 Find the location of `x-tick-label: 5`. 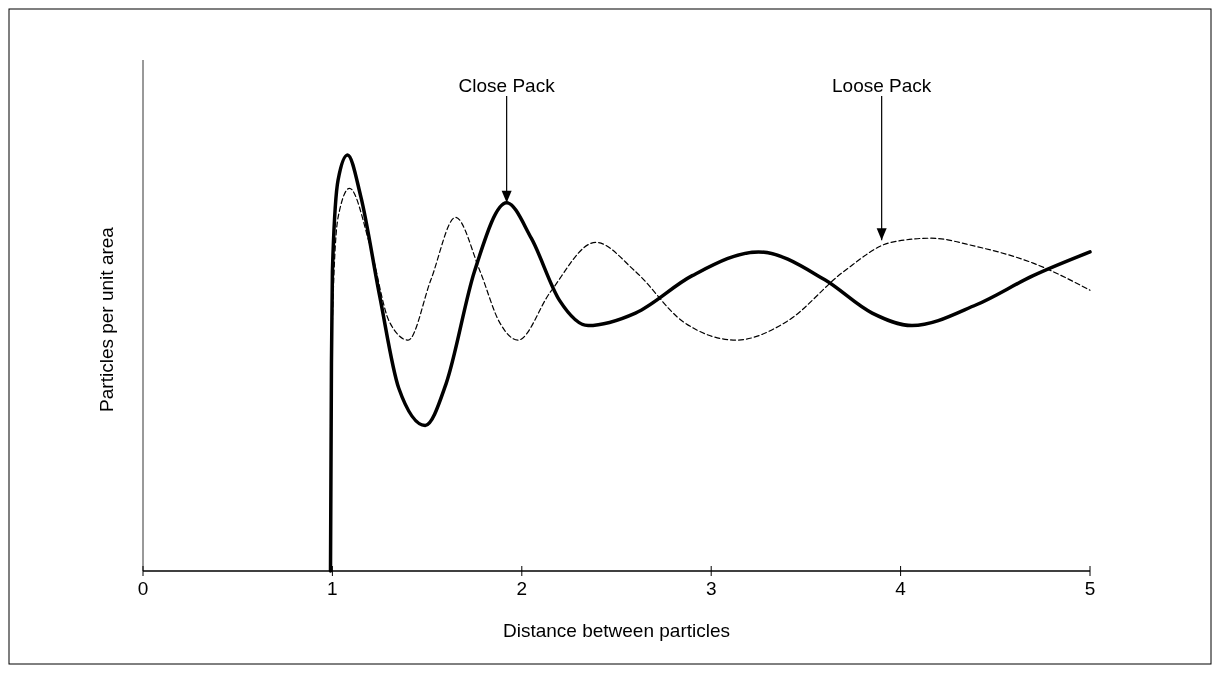

x-tick-label: 5 is located at coordinates (1090, 588).